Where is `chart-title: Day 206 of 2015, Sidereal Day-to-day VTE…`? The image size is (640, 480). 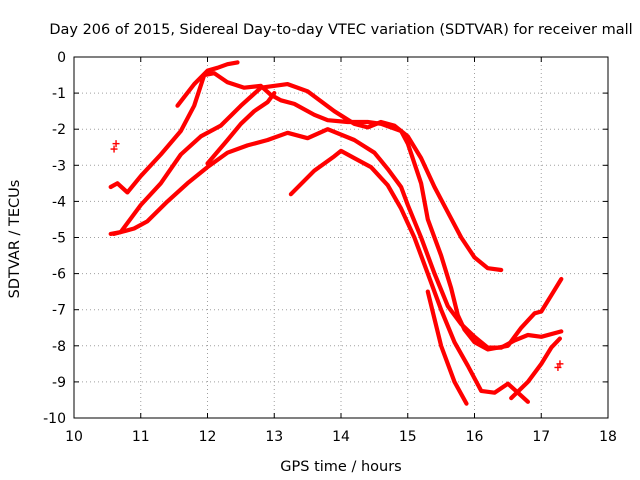 chart-title: Day 206 of 2015, Sidereal Day-to-day VTE… is located at coordinates (340, 30).